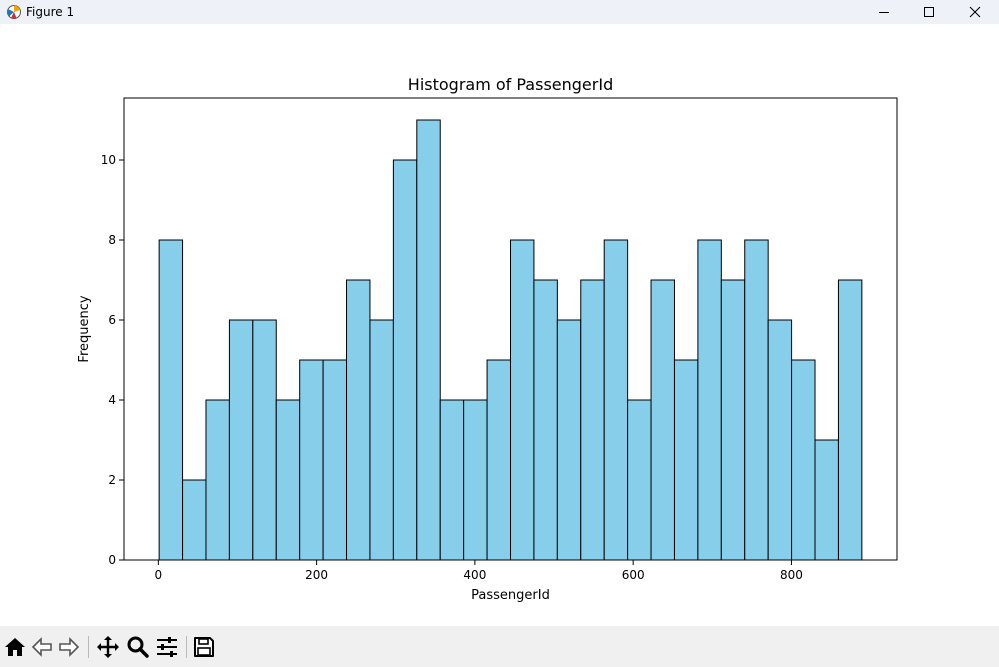 The image size is (999, 667). What do you see at coordinates (108, 160) in the screenshot?
I see `y-tick-label: 10` at bounding box center [108, 160].